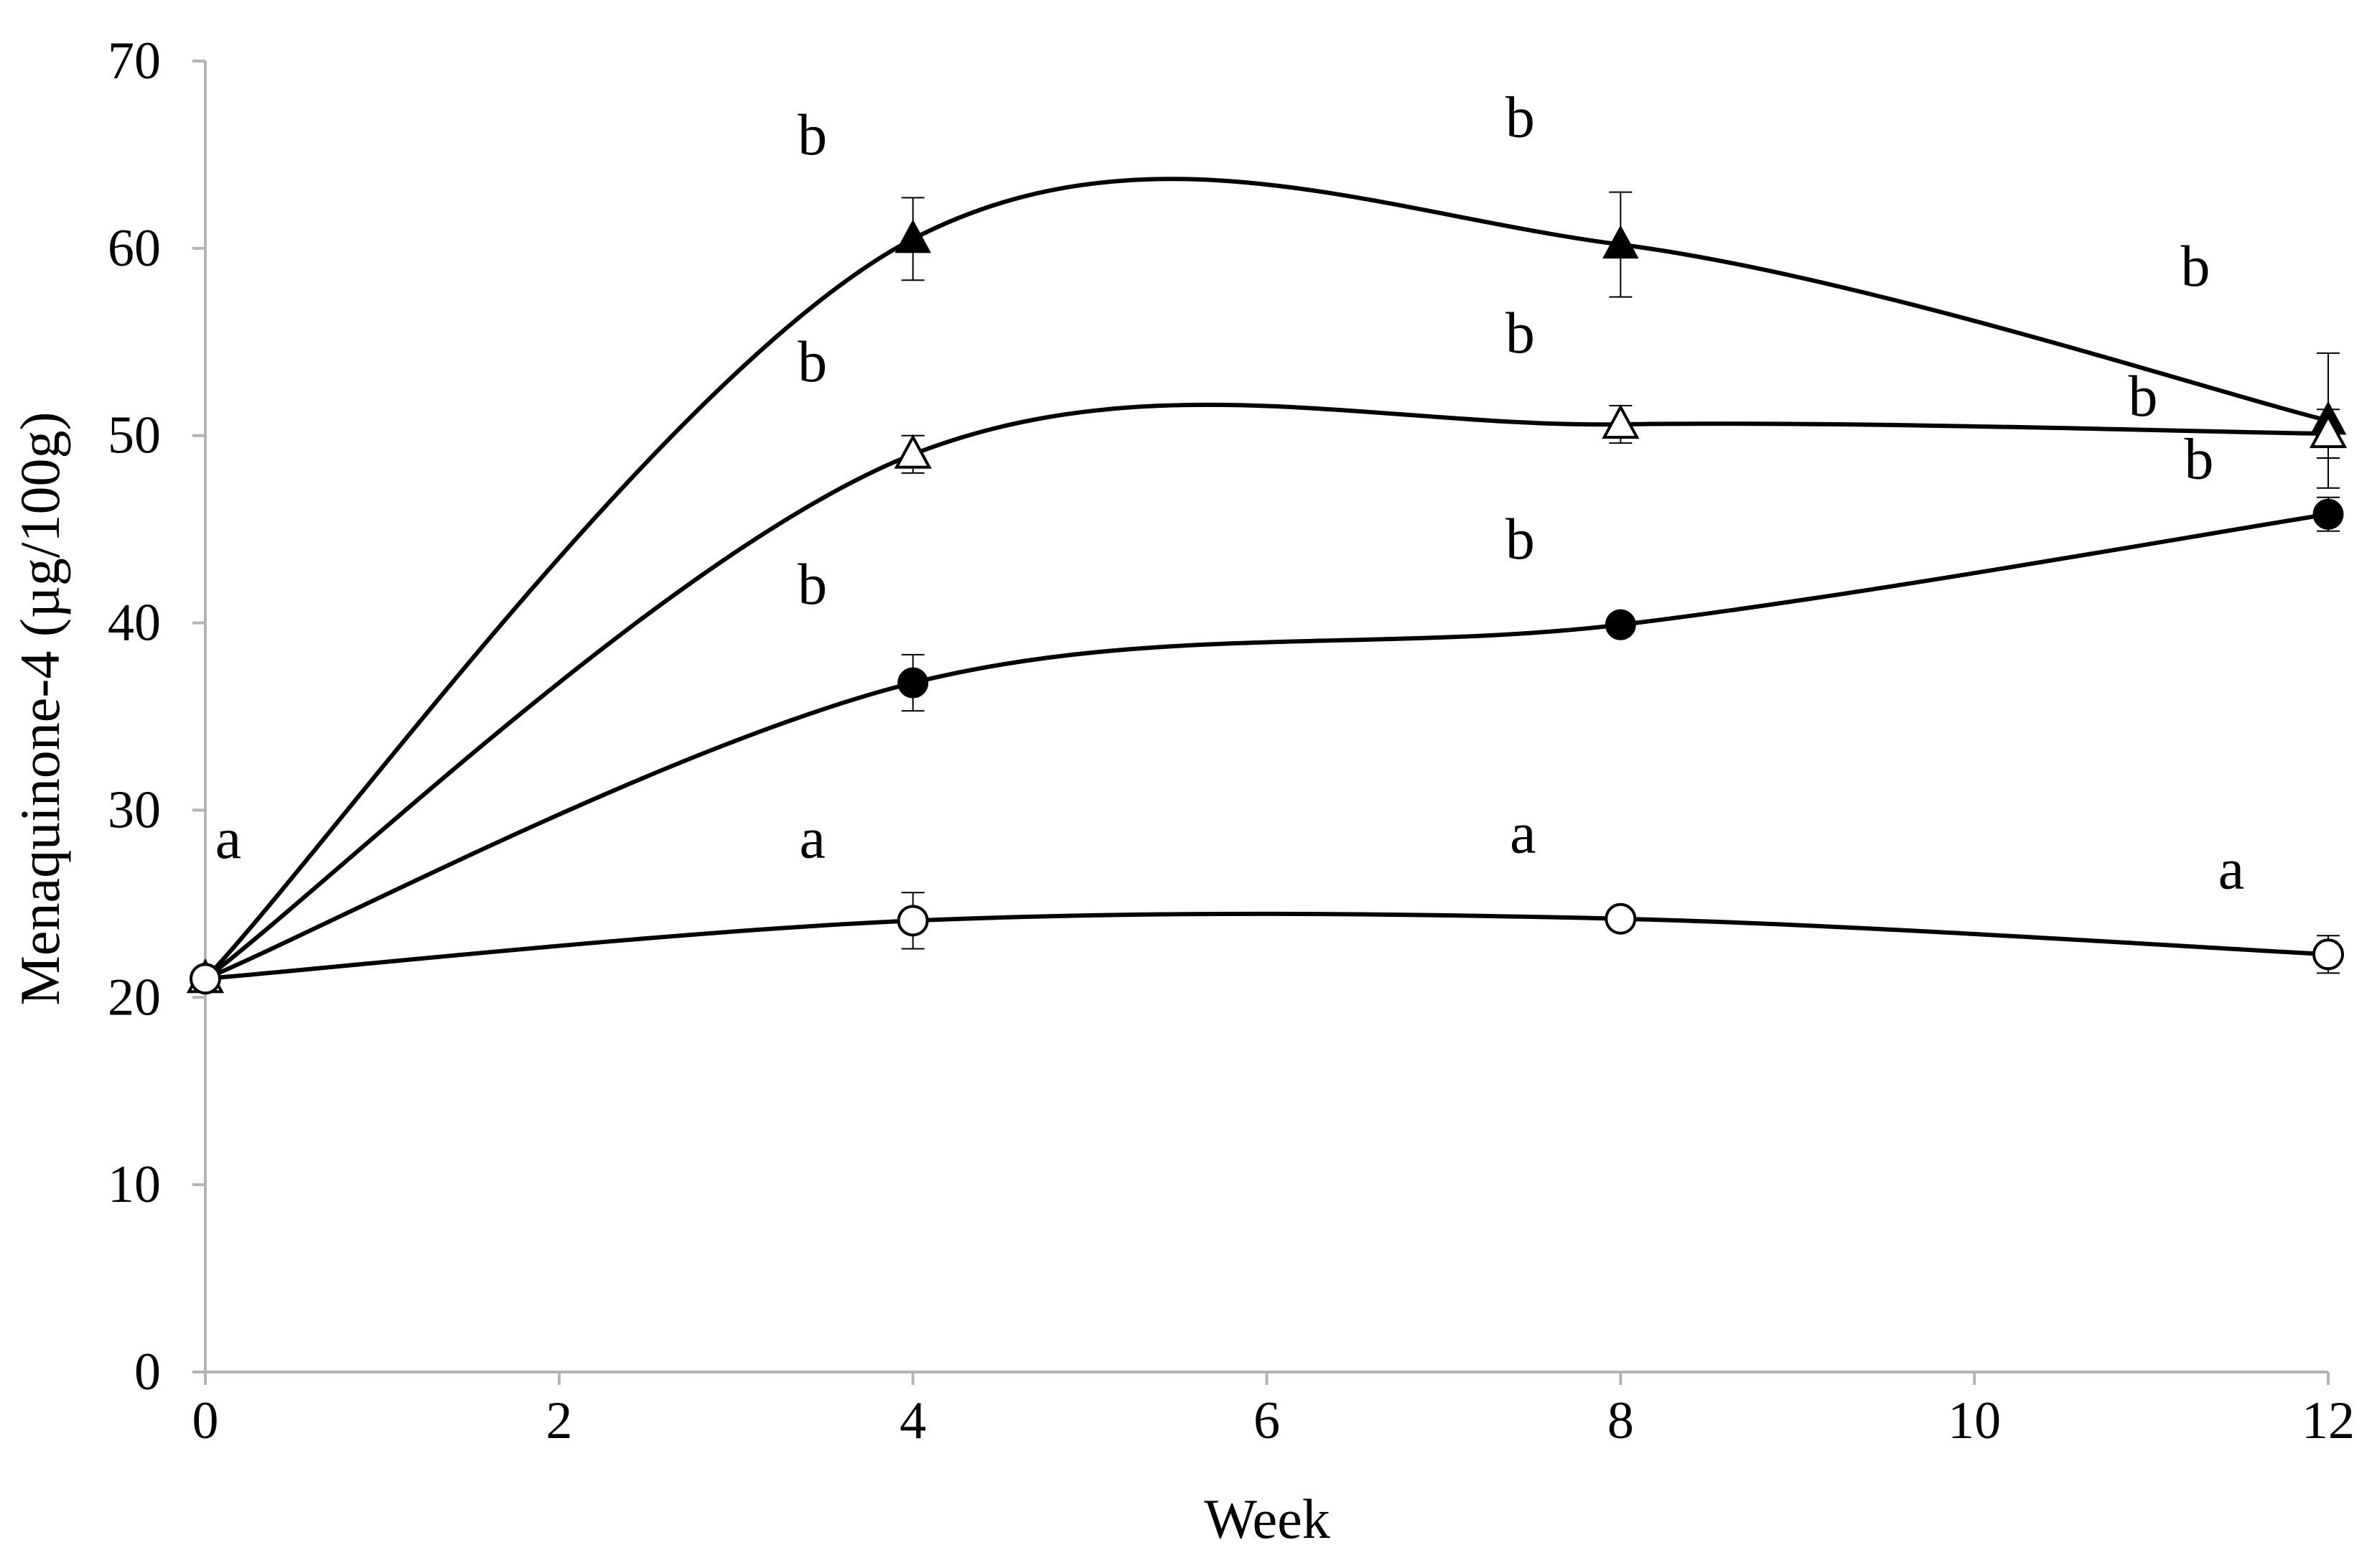 The width and height of the screenshot is (2372, 1568). I want to click on y-tick-label: 70, so click(134, 61).